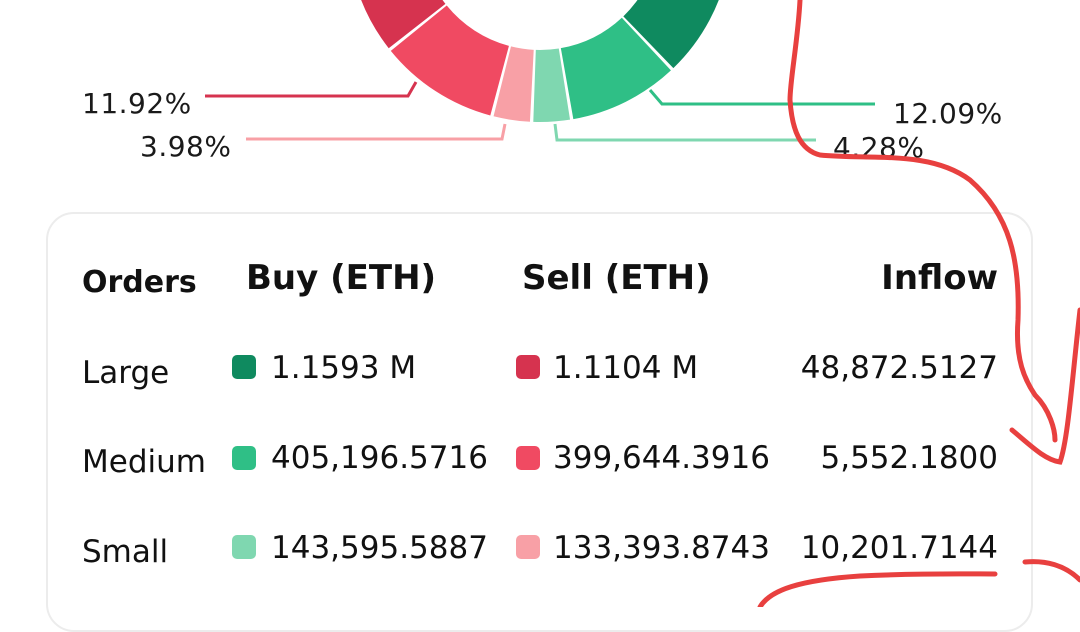 The image size is (1080, 632). I want to click on leader-line-buy-medium, so click(761, 97).